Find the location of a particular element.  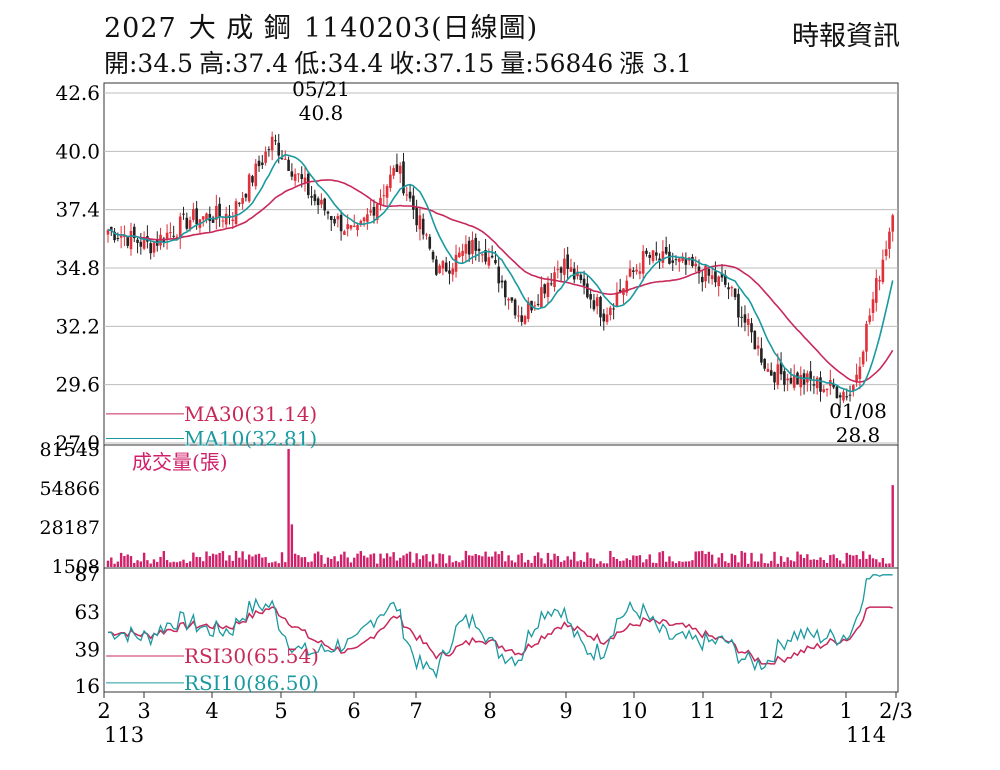

x-tick-label: 2/3 is located at coordinates (896, 711).